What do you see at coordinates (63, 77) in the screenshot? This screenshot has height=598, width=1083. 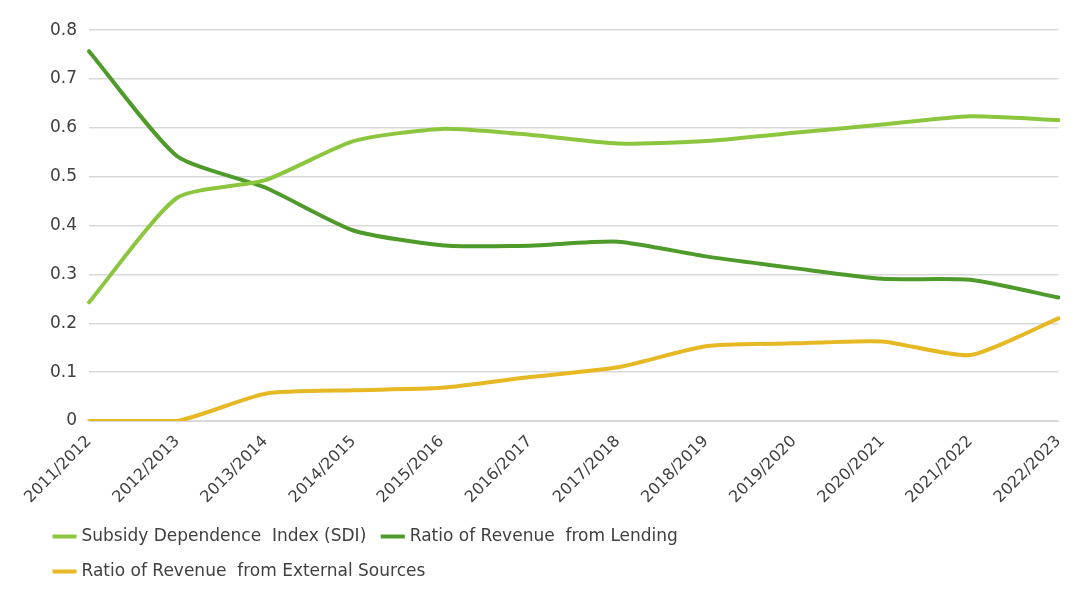 I see `y-tick-label: 0.7` at bounding box center [63, 77].